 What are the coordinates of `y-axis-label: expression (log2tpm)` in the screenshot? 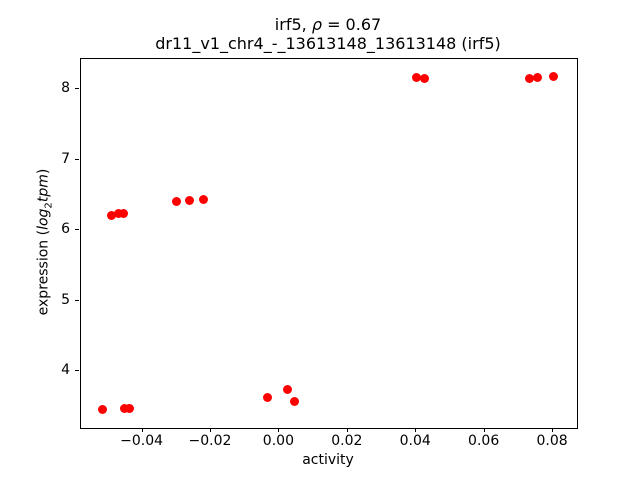 It's located at (45, 242).